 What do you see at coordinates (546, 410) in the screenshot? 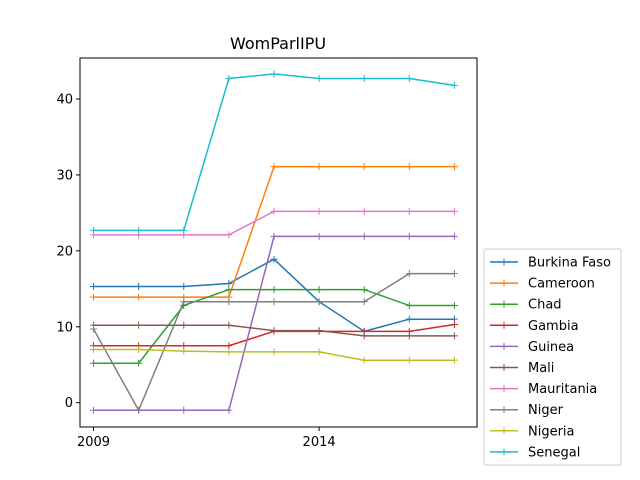
I see `legend-label: Niger` at bounding box center [546, 410].